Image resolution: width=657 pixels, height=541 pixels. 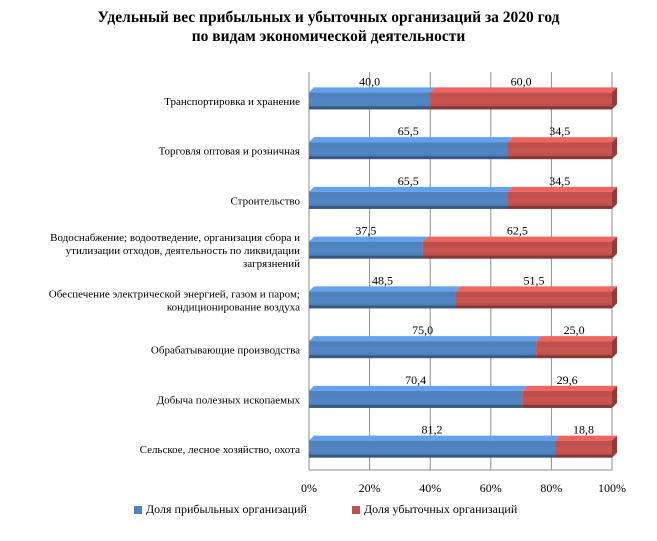 What do you see at coordinates (229, 400) in the screenshot?
I see `category-label: Добыча полезных ископаемых` at bounding box center [229, 400].